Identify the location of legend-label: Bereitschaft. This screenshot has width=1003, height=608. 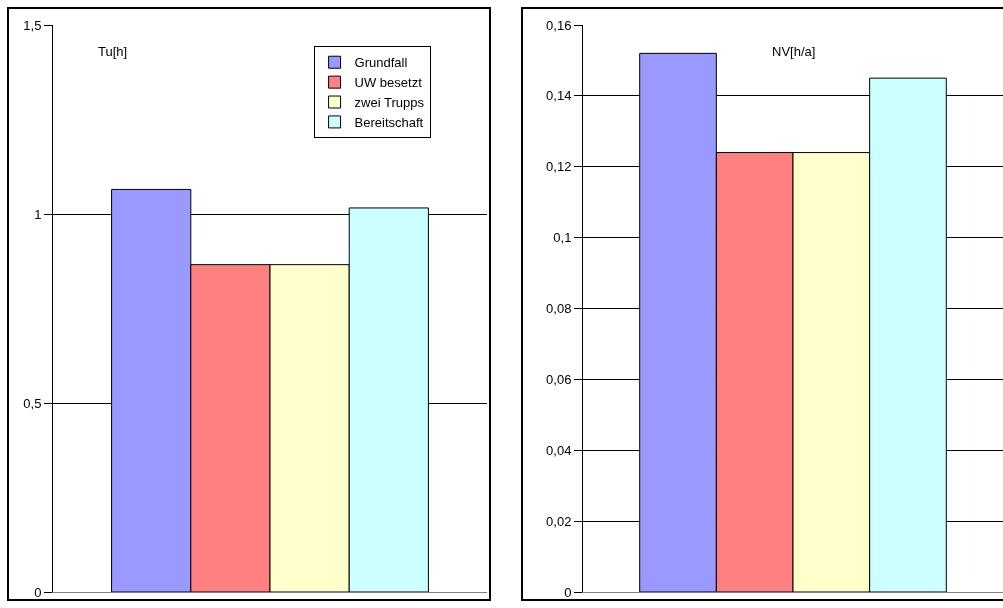
(389, 122).